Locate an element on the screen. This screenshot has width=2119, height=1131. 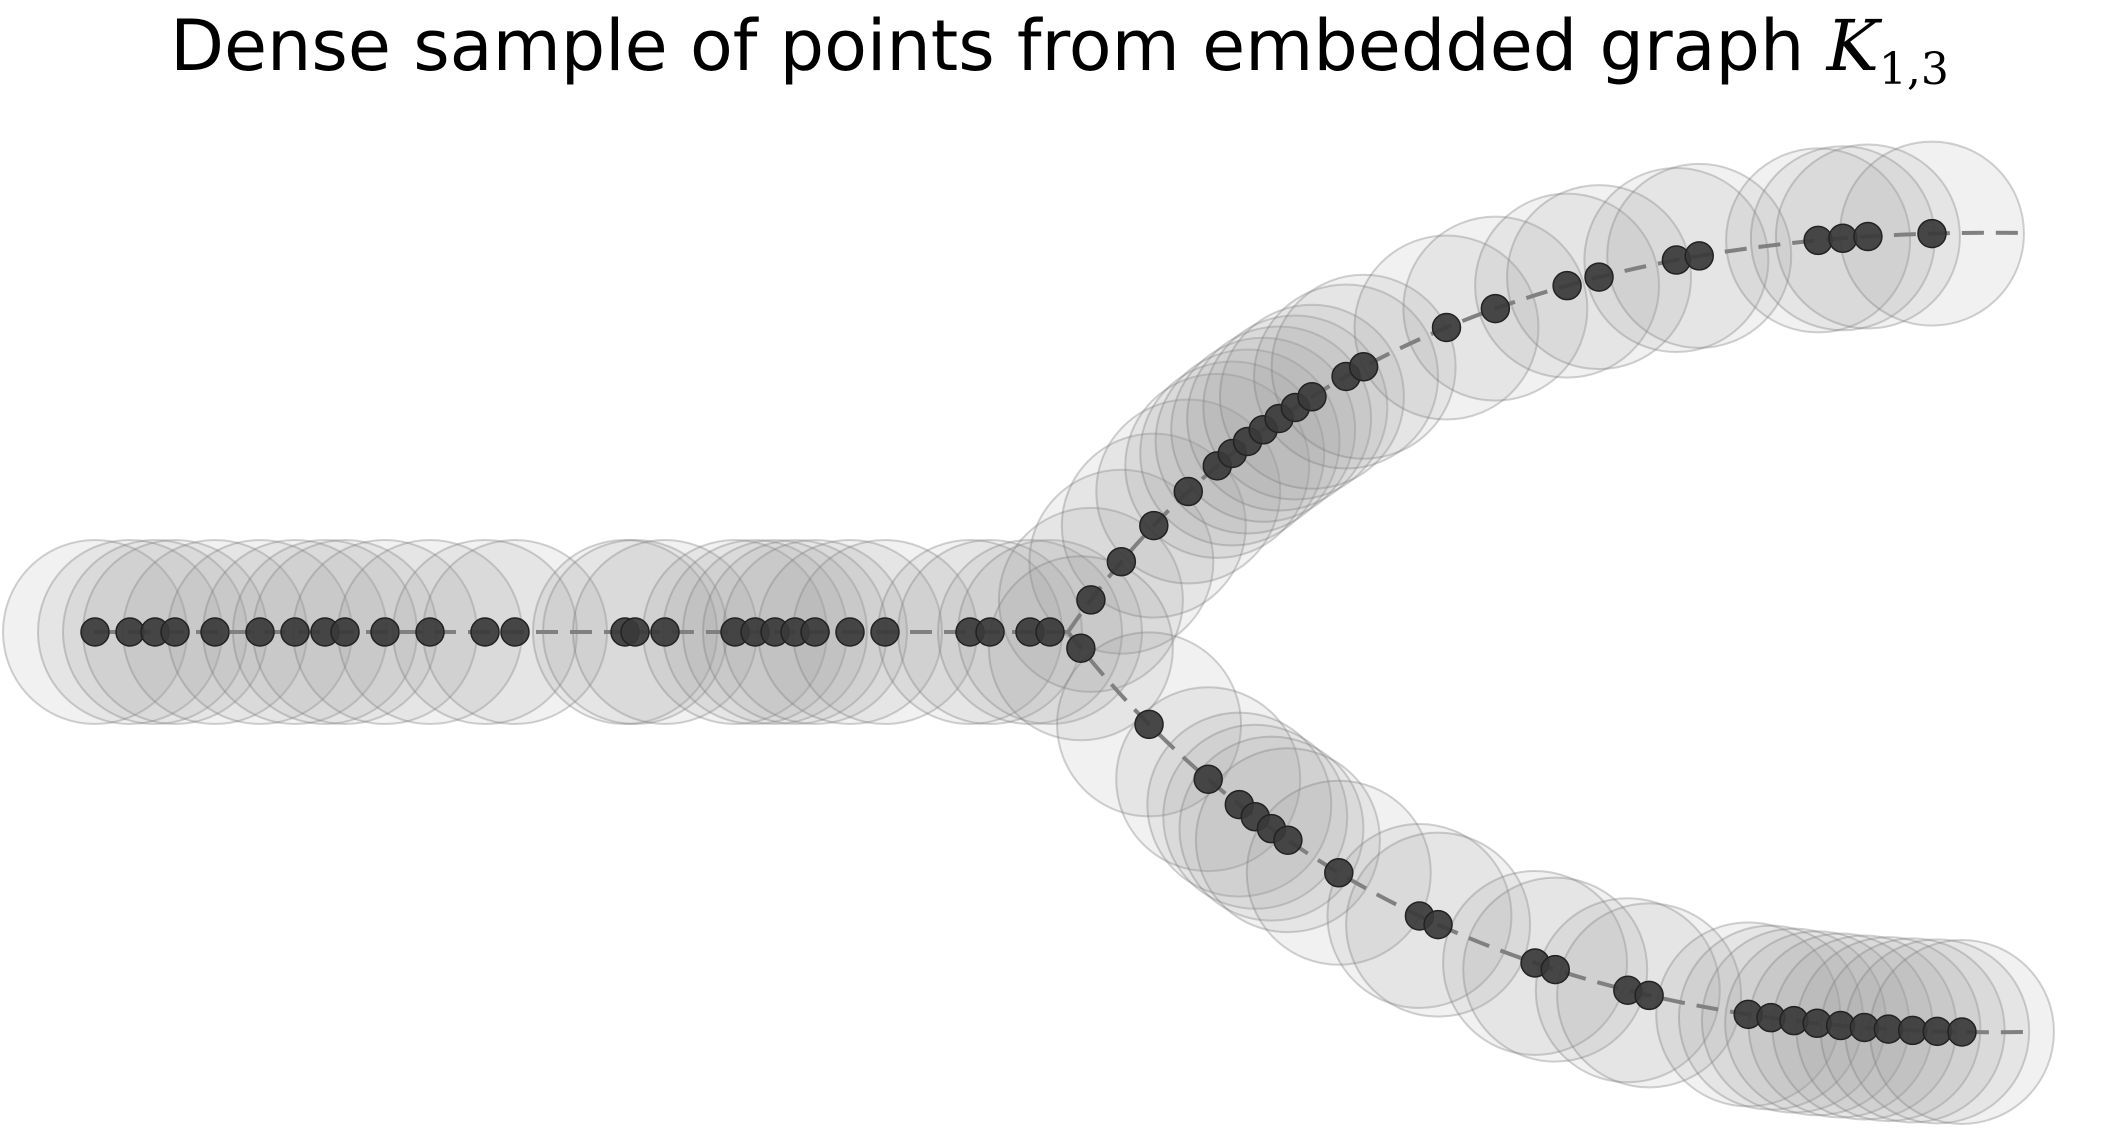
title-math-subscript: 1,3 is located at coordinates (1913, 69).